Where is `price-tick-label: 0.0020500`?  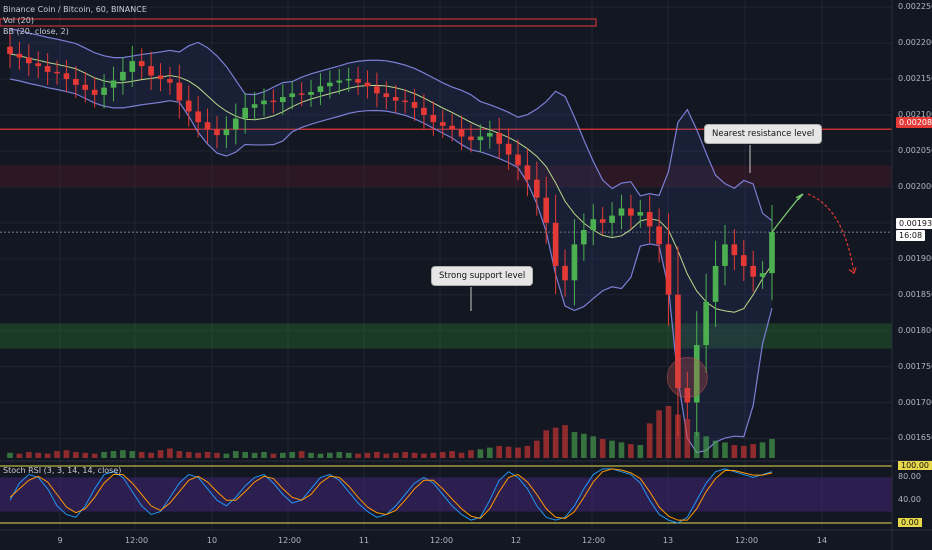
price-tick-label: 0.0020500 is located at coordinates (915, 150).